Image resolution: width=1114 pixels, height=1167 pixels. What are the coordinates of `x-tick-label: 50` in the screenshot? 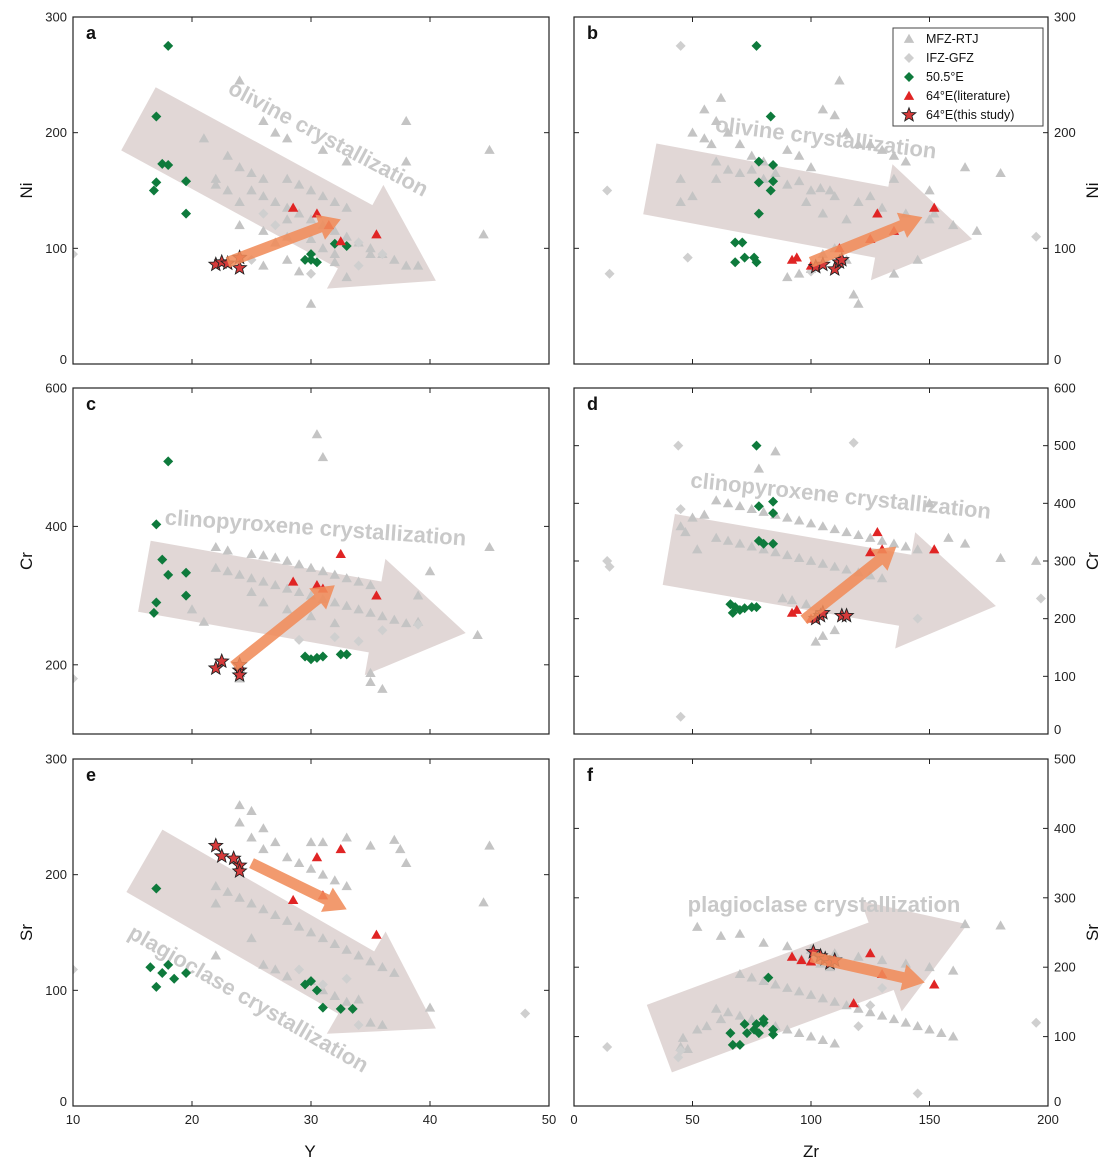 It's located at (549, 1119).